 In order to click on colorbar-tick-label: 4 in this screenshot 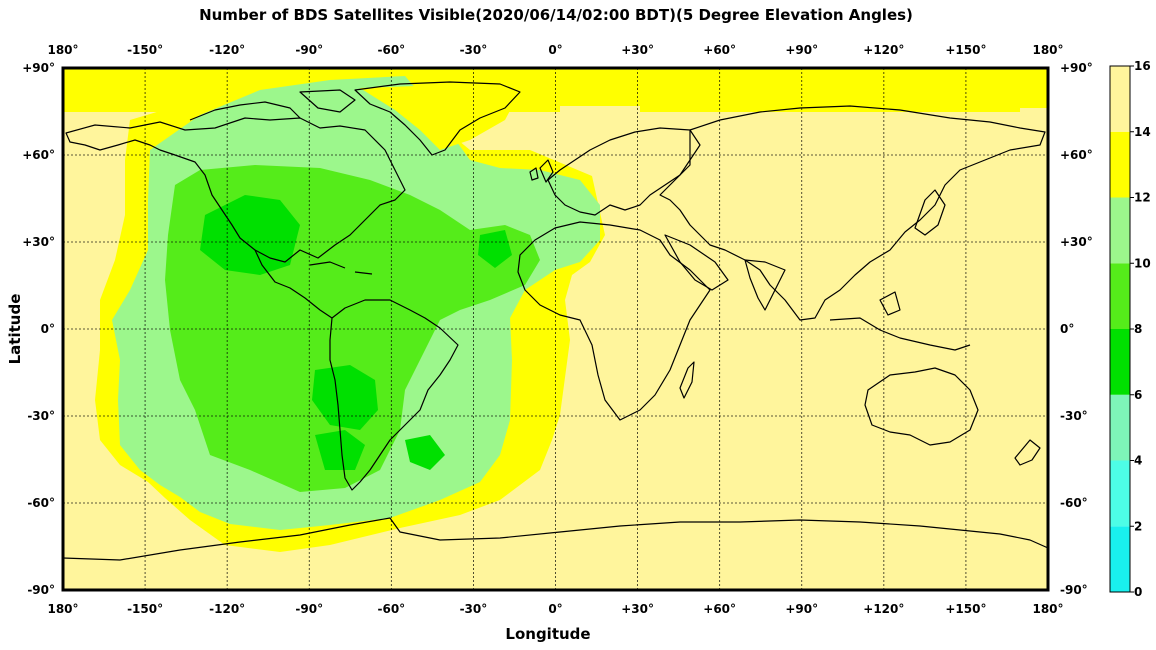, I will do `click(1138, 461)`.